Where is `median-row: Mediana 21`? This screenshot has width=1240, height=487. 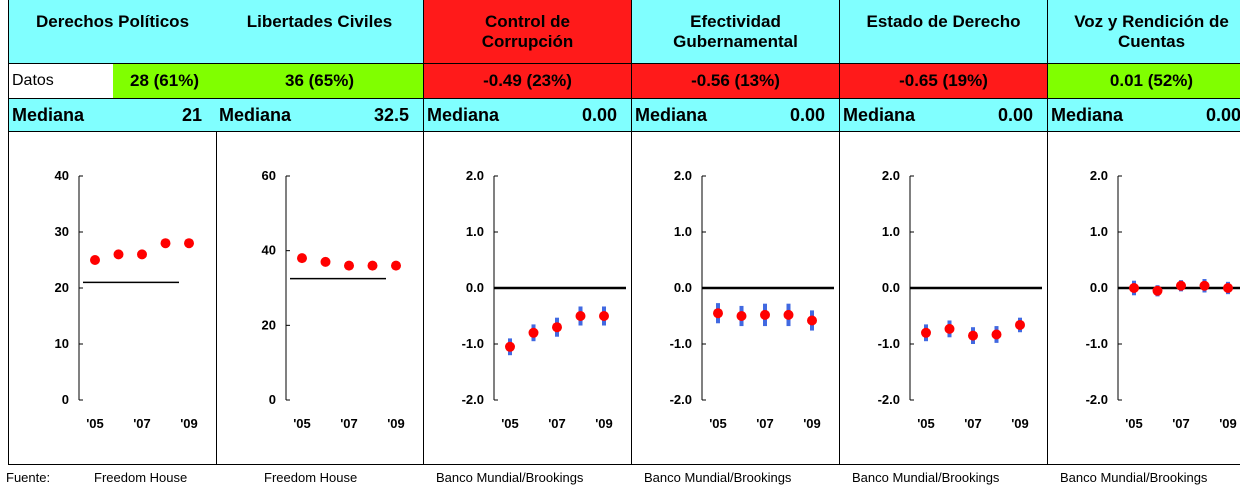 median-row: Mediana 21 is located at coordinates (113, 115).